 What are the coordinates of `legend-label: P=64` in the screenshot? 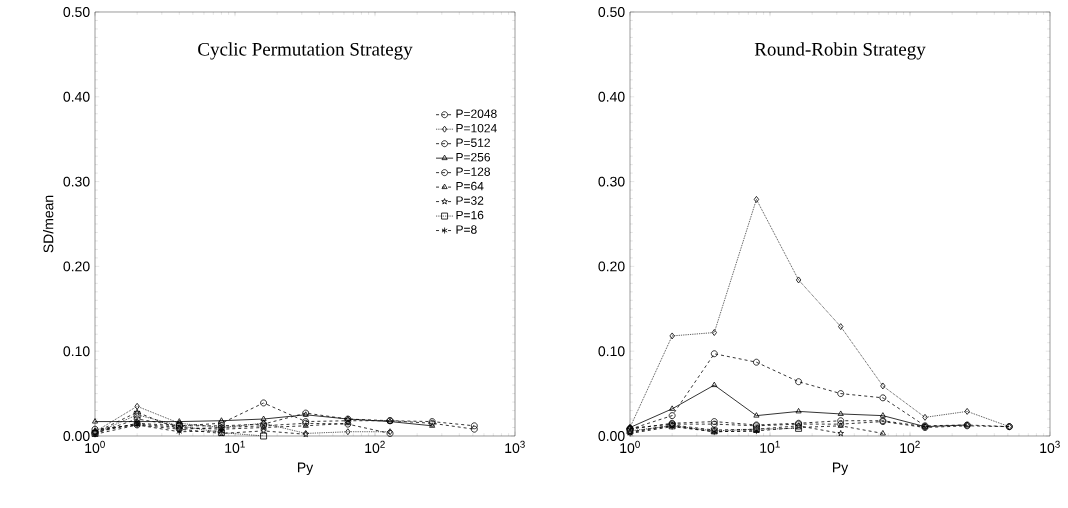 It's located at (470, 186).